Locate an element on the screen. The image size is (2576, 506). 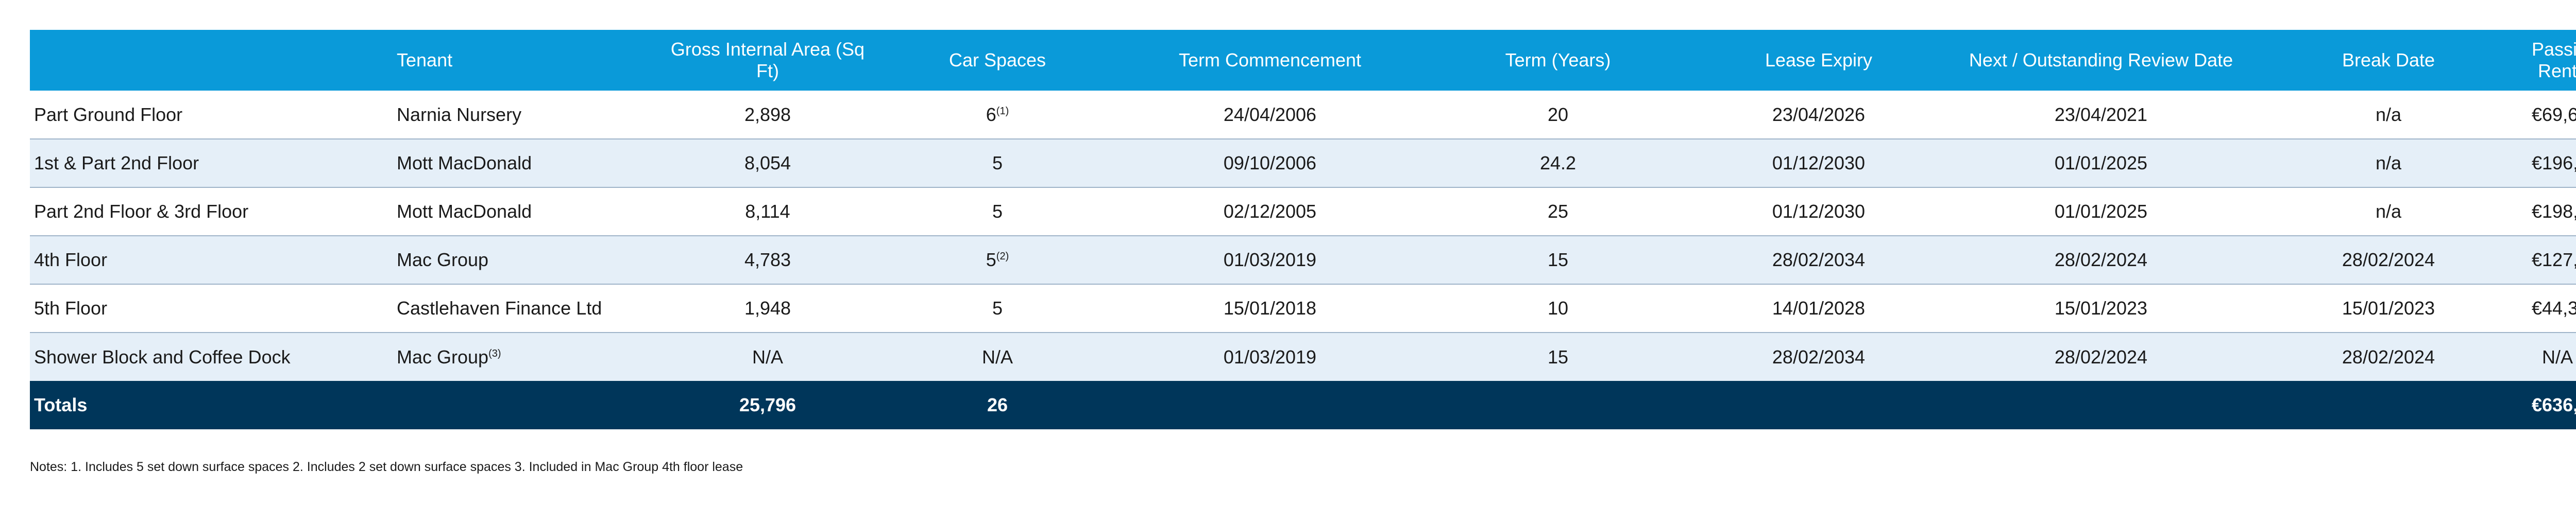
cell-area: 4,783 is located at coordinates (767, 259).